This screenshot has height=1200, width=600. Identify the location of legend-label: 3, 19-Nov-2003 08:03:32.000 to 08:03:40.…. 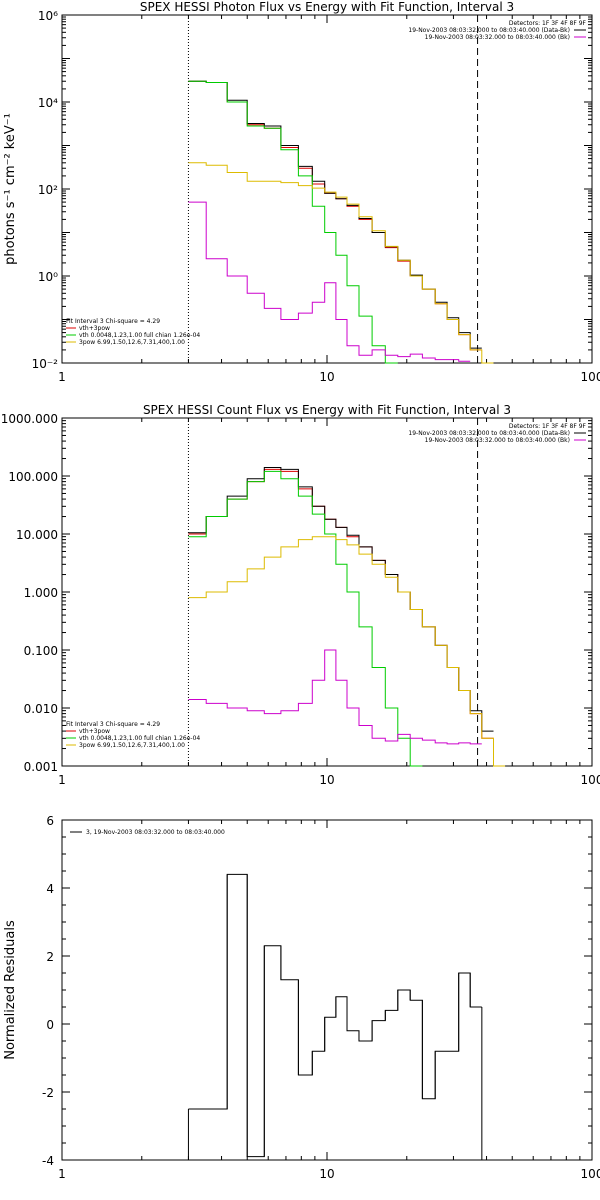
(155, 832).